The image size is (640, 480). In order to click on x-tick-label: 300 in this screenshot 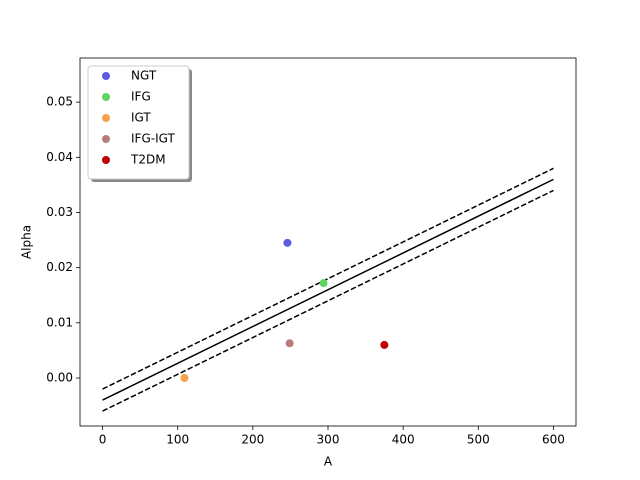, I will do `click(328, 440)`.